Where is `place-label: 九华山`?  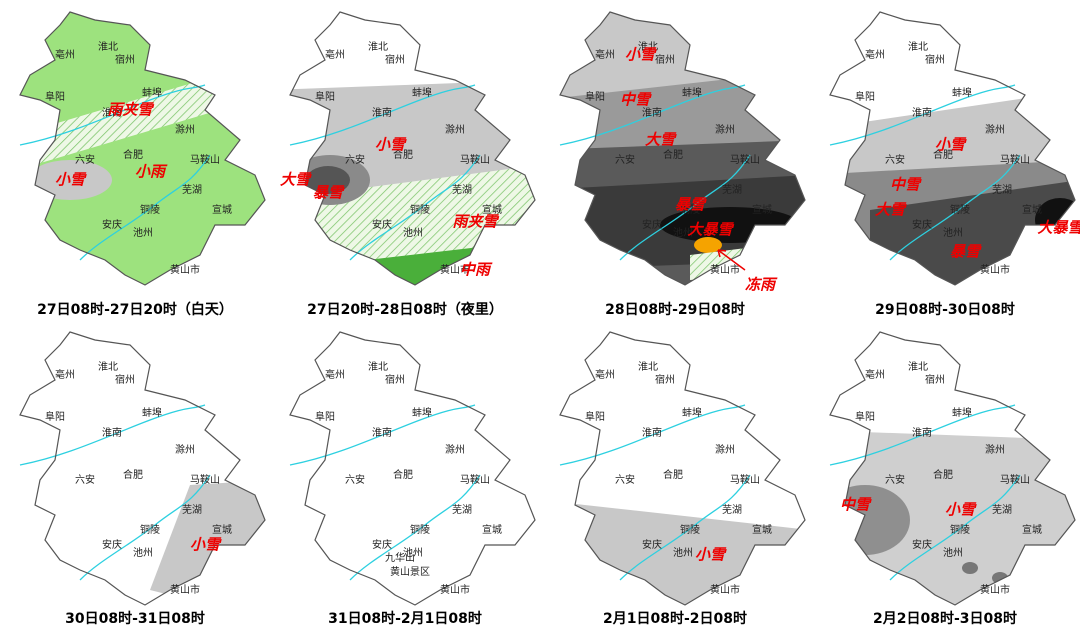
place-label: 九华山 is located at coordinates (400, 557).